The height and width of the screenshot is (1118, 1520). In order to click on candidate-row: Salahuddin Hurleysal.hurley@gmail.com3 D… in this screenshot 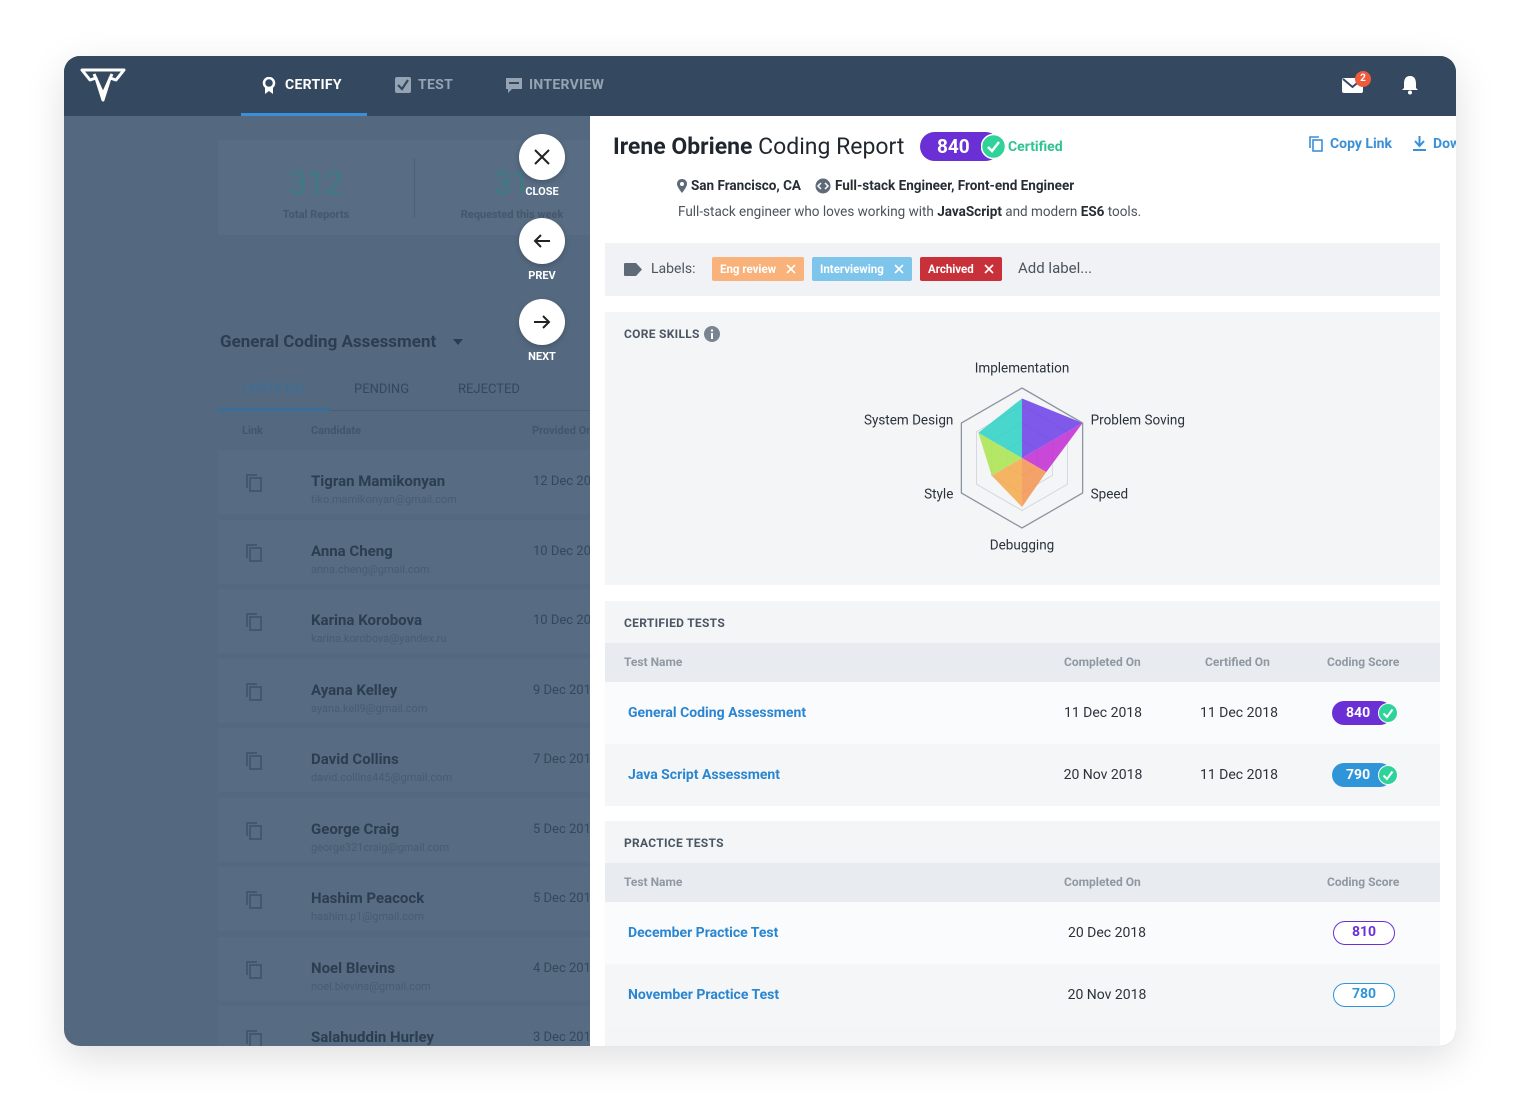, I will do `click(404, 1026)`.